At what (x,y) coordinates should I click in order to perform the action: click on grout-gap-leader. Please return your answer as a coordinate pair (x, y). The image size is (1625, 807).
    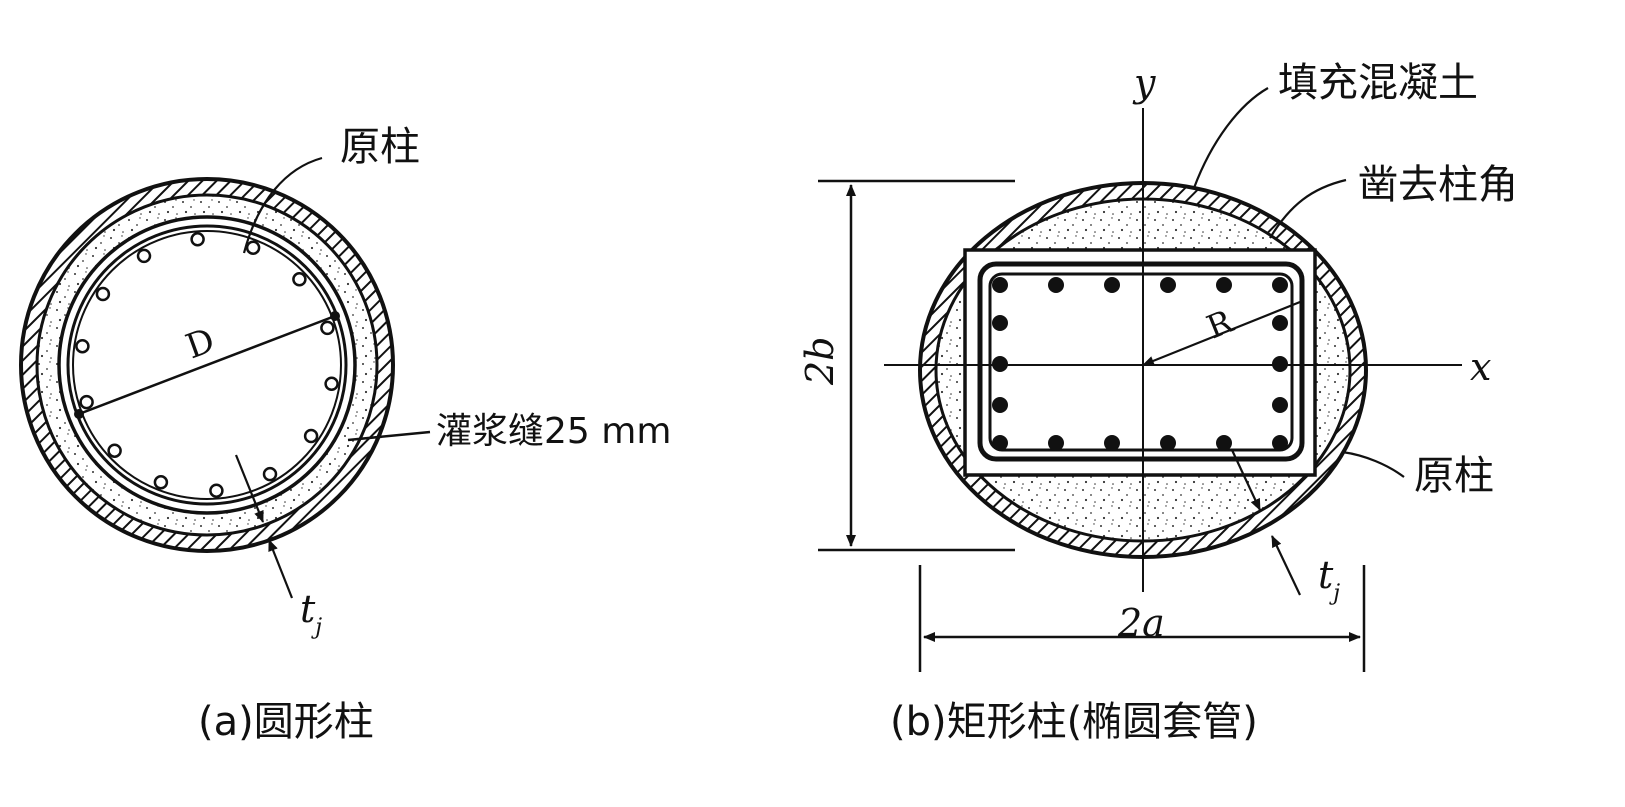
    Looking at the image, I should click on (389, 436).